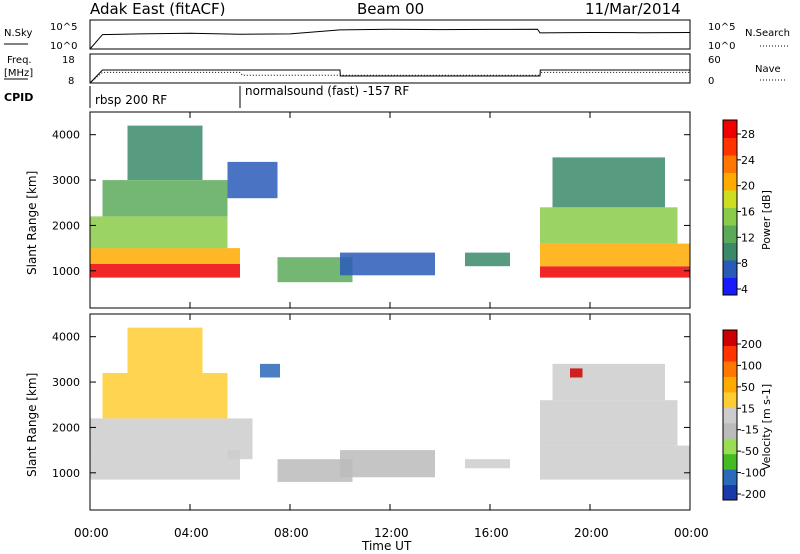 This screenshot has width=800, height=554. What do you see at coordinates (748, 212) in the screenshot?
I see `power-colorbar-tick: 16` at bounding box center [748, 212].